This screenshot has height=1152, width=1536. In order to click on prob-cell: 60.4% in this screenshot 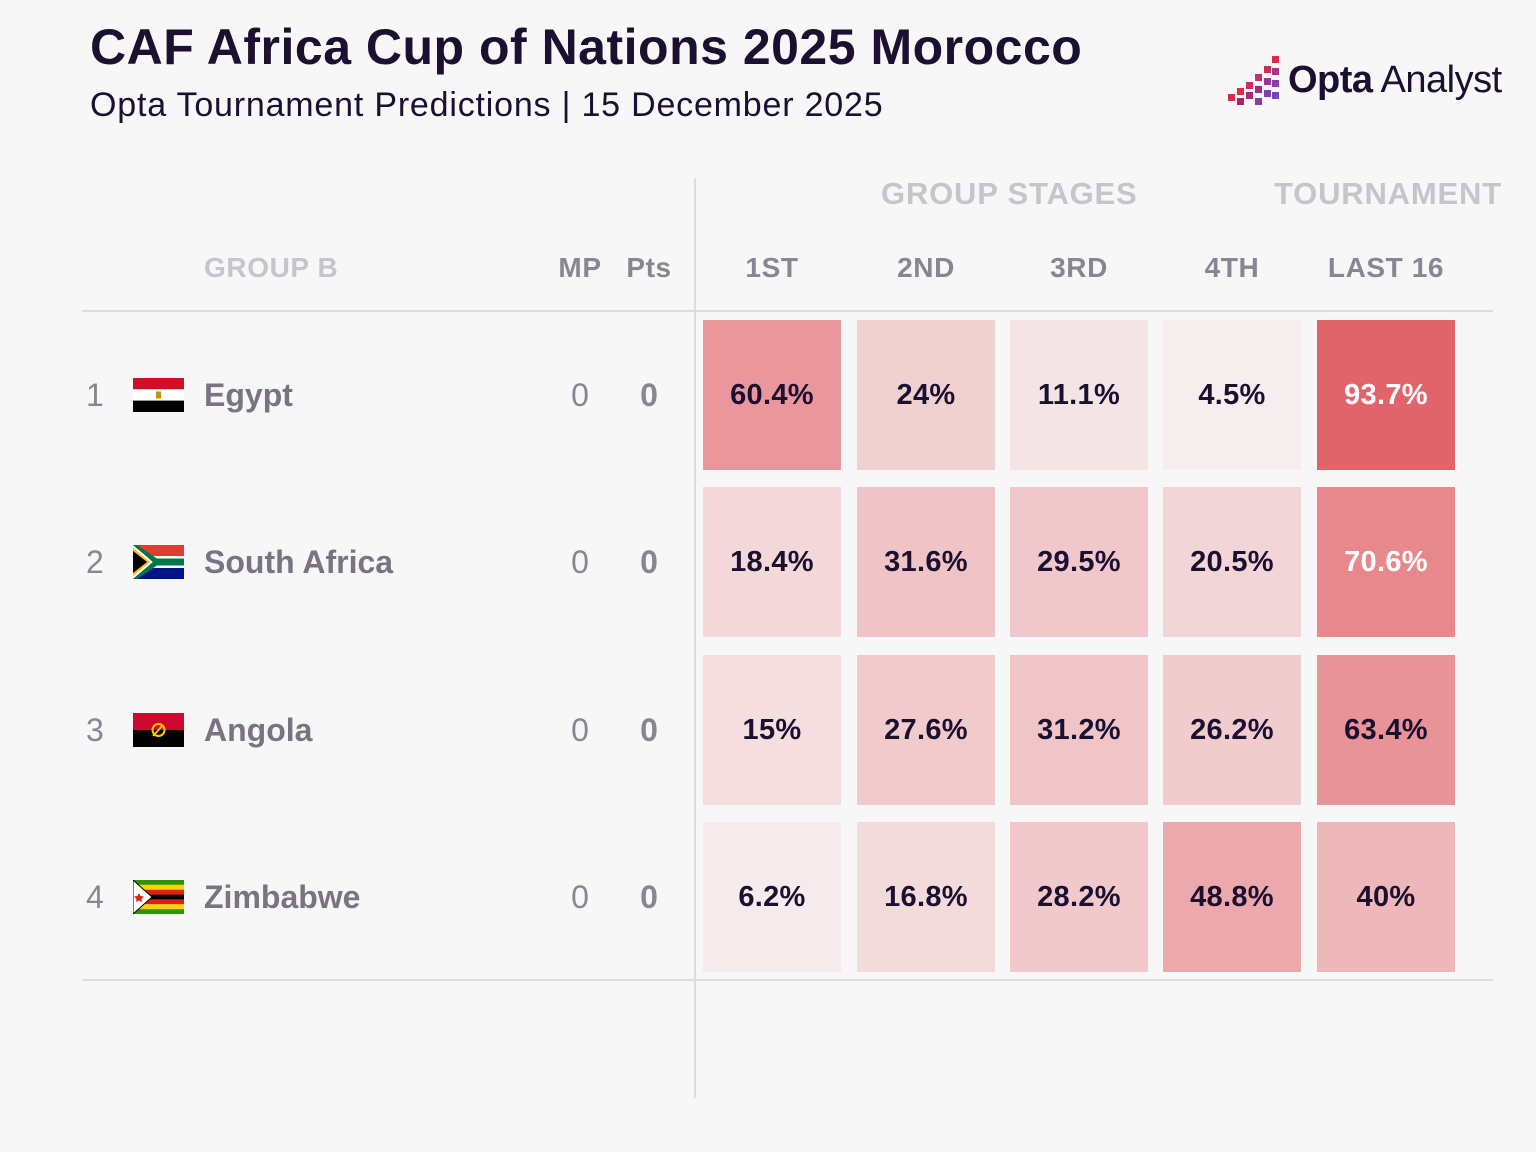, I will do `click(772, 395)`.